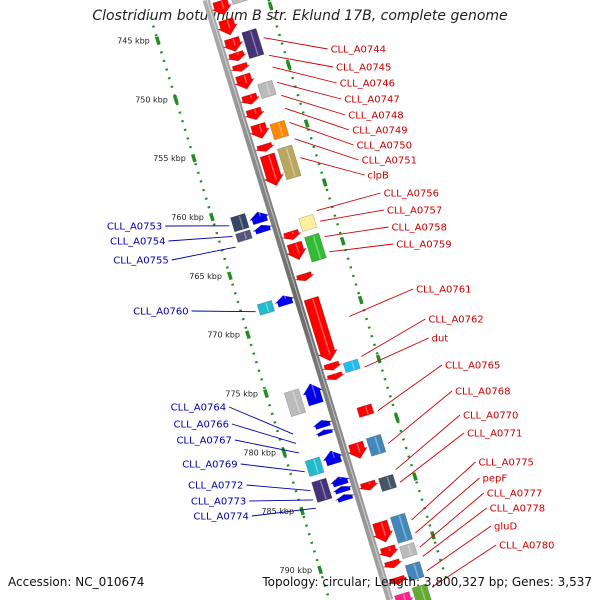  Describe the element at coordinates (358, 50) in the screenshot. I see `gene-label: CLL_A0744` at that location.